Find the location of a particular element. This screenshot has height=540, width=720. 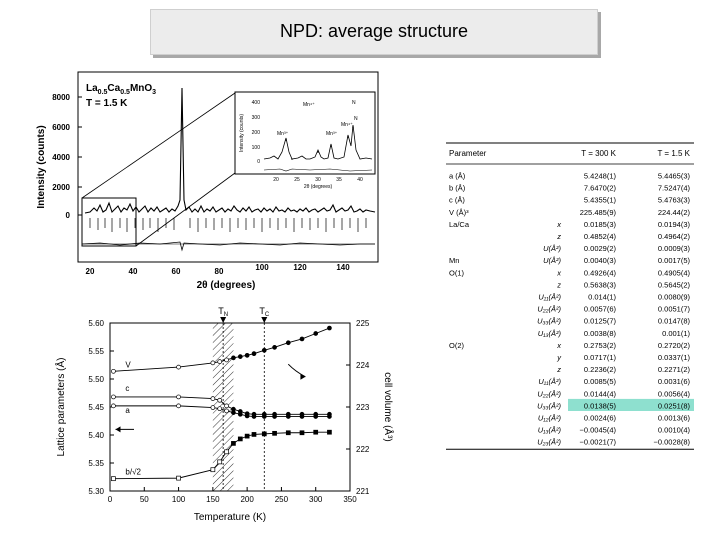

table-cell-300k: 0.0138(5) is located at coordinates (600, 405).